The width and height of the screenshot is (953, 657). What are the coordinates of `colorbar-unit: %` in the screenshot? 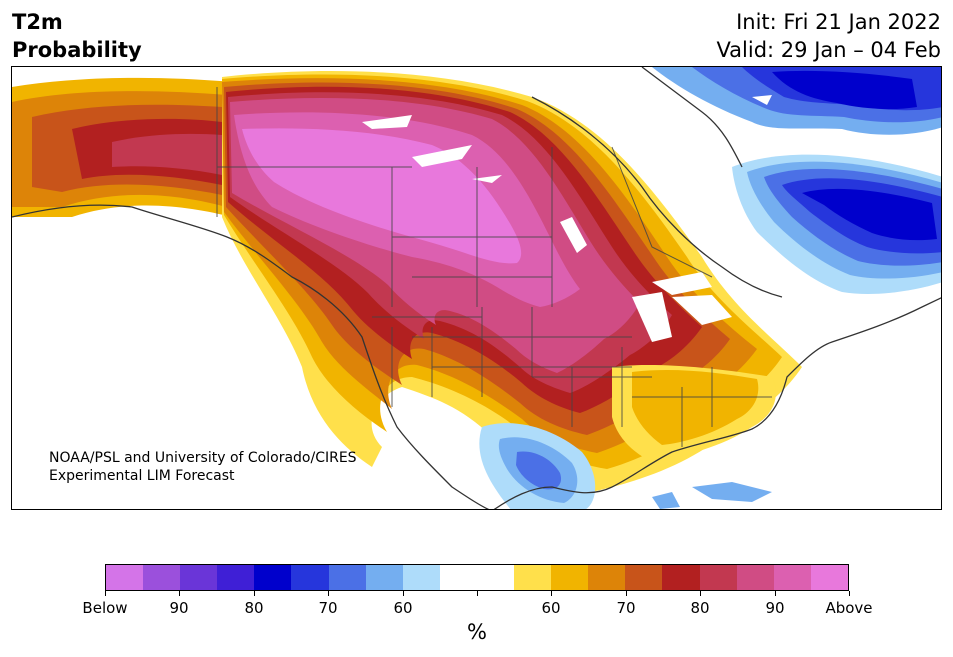 It's located at (477, 632).